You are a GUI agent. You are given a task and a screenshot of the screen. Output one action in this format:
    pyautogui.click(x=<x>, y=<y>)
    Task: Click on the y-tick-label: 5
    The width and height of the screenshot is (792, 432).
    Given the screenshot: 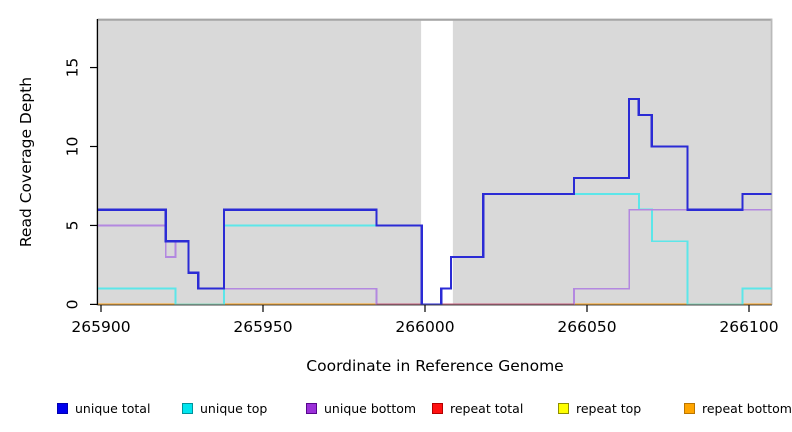 What is the action you would take?
    pyautogui.click(x=73, y=226)
    